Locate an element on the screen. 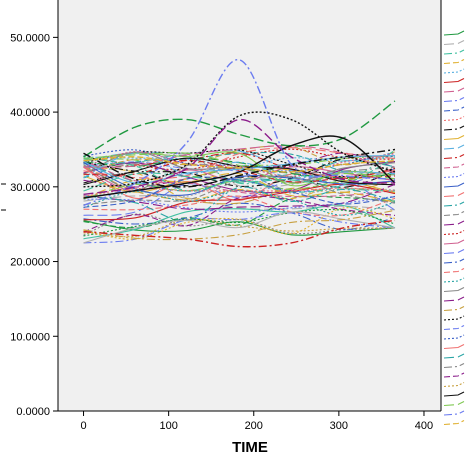 The width and height of the screenshot is (466, 453). x-tick-label: 200 is located at coordinates (254, 426).